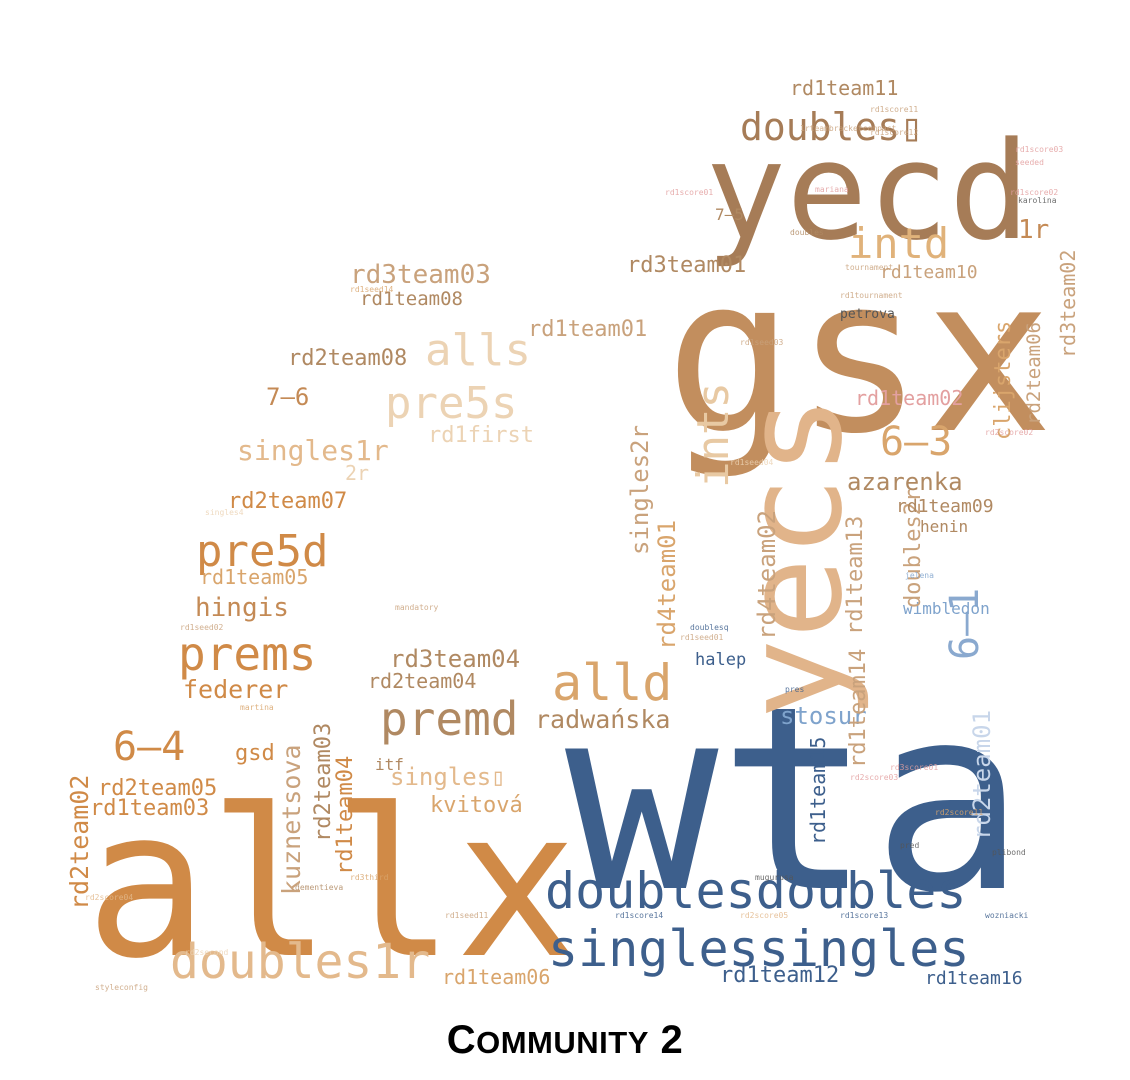 Image resolution: width=1130 pixels, height=1080 pixels. Describe the element at coordinates (894, 109) in the screenshot. I see `small-word-rd1score11: rd1score11` at that location.